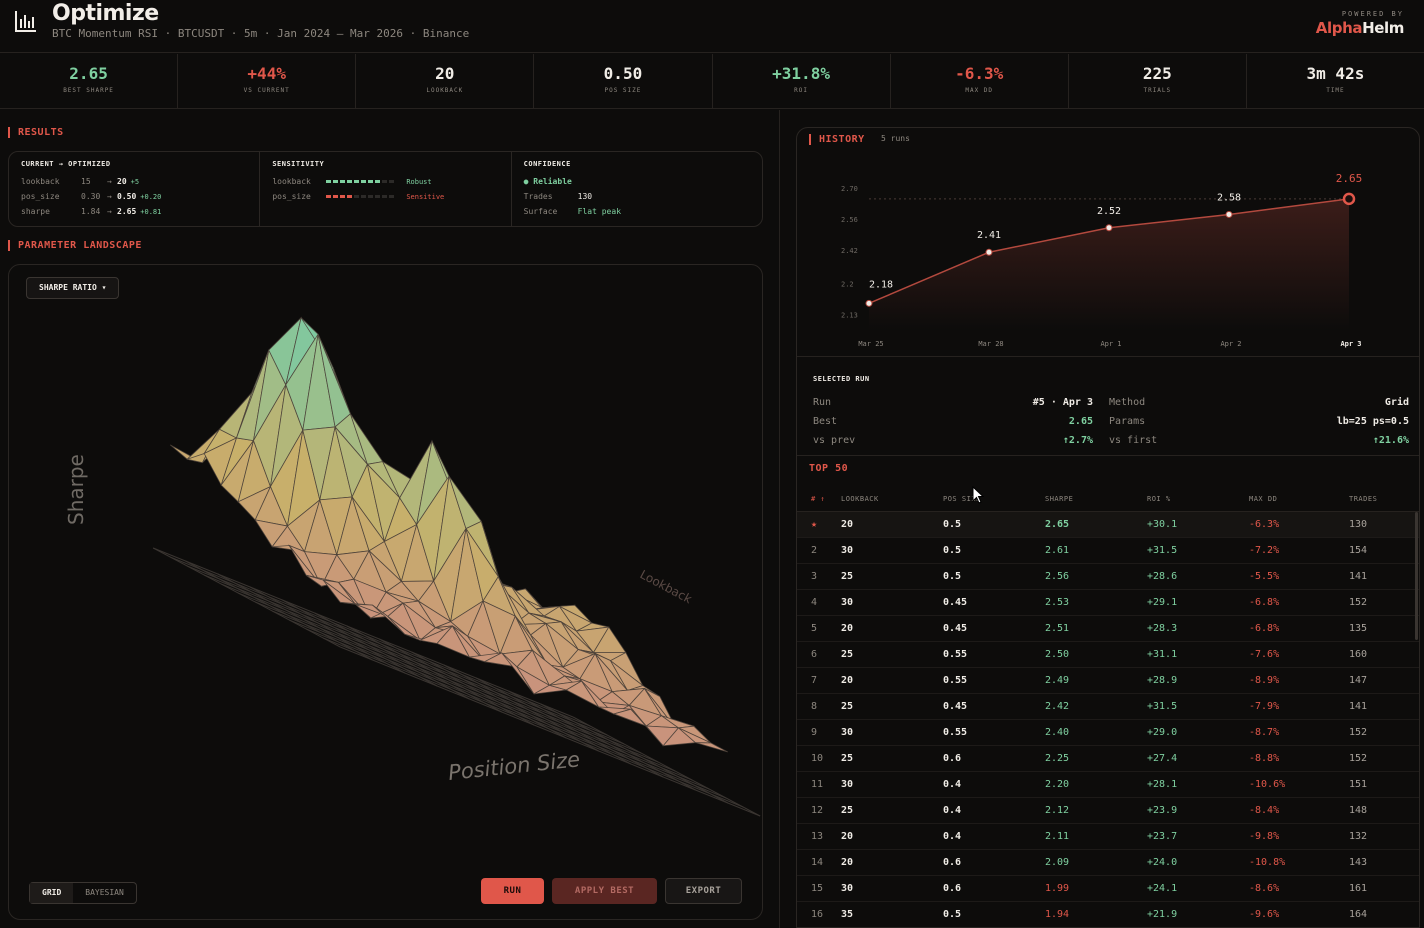  Describe the element at coordinates (1267, 784) in the screenshot. I see `table-cell: -10.6%` at that location.